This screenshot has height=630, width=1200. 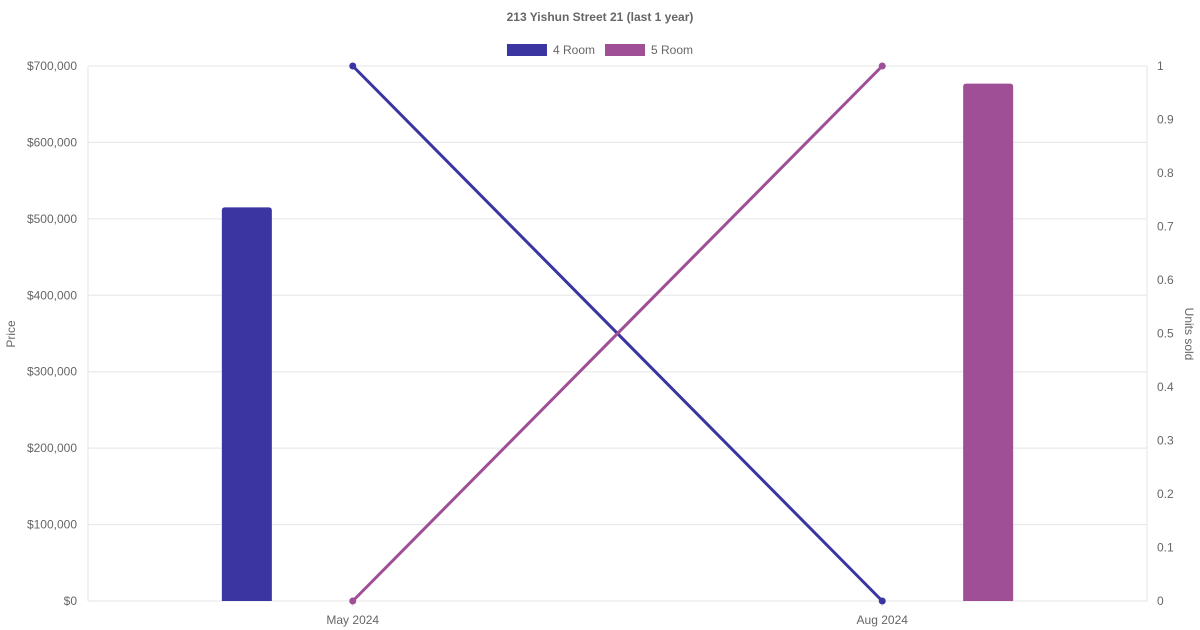 I want to click on right-tick-label: 0.7, so click(x=1165, y=227).